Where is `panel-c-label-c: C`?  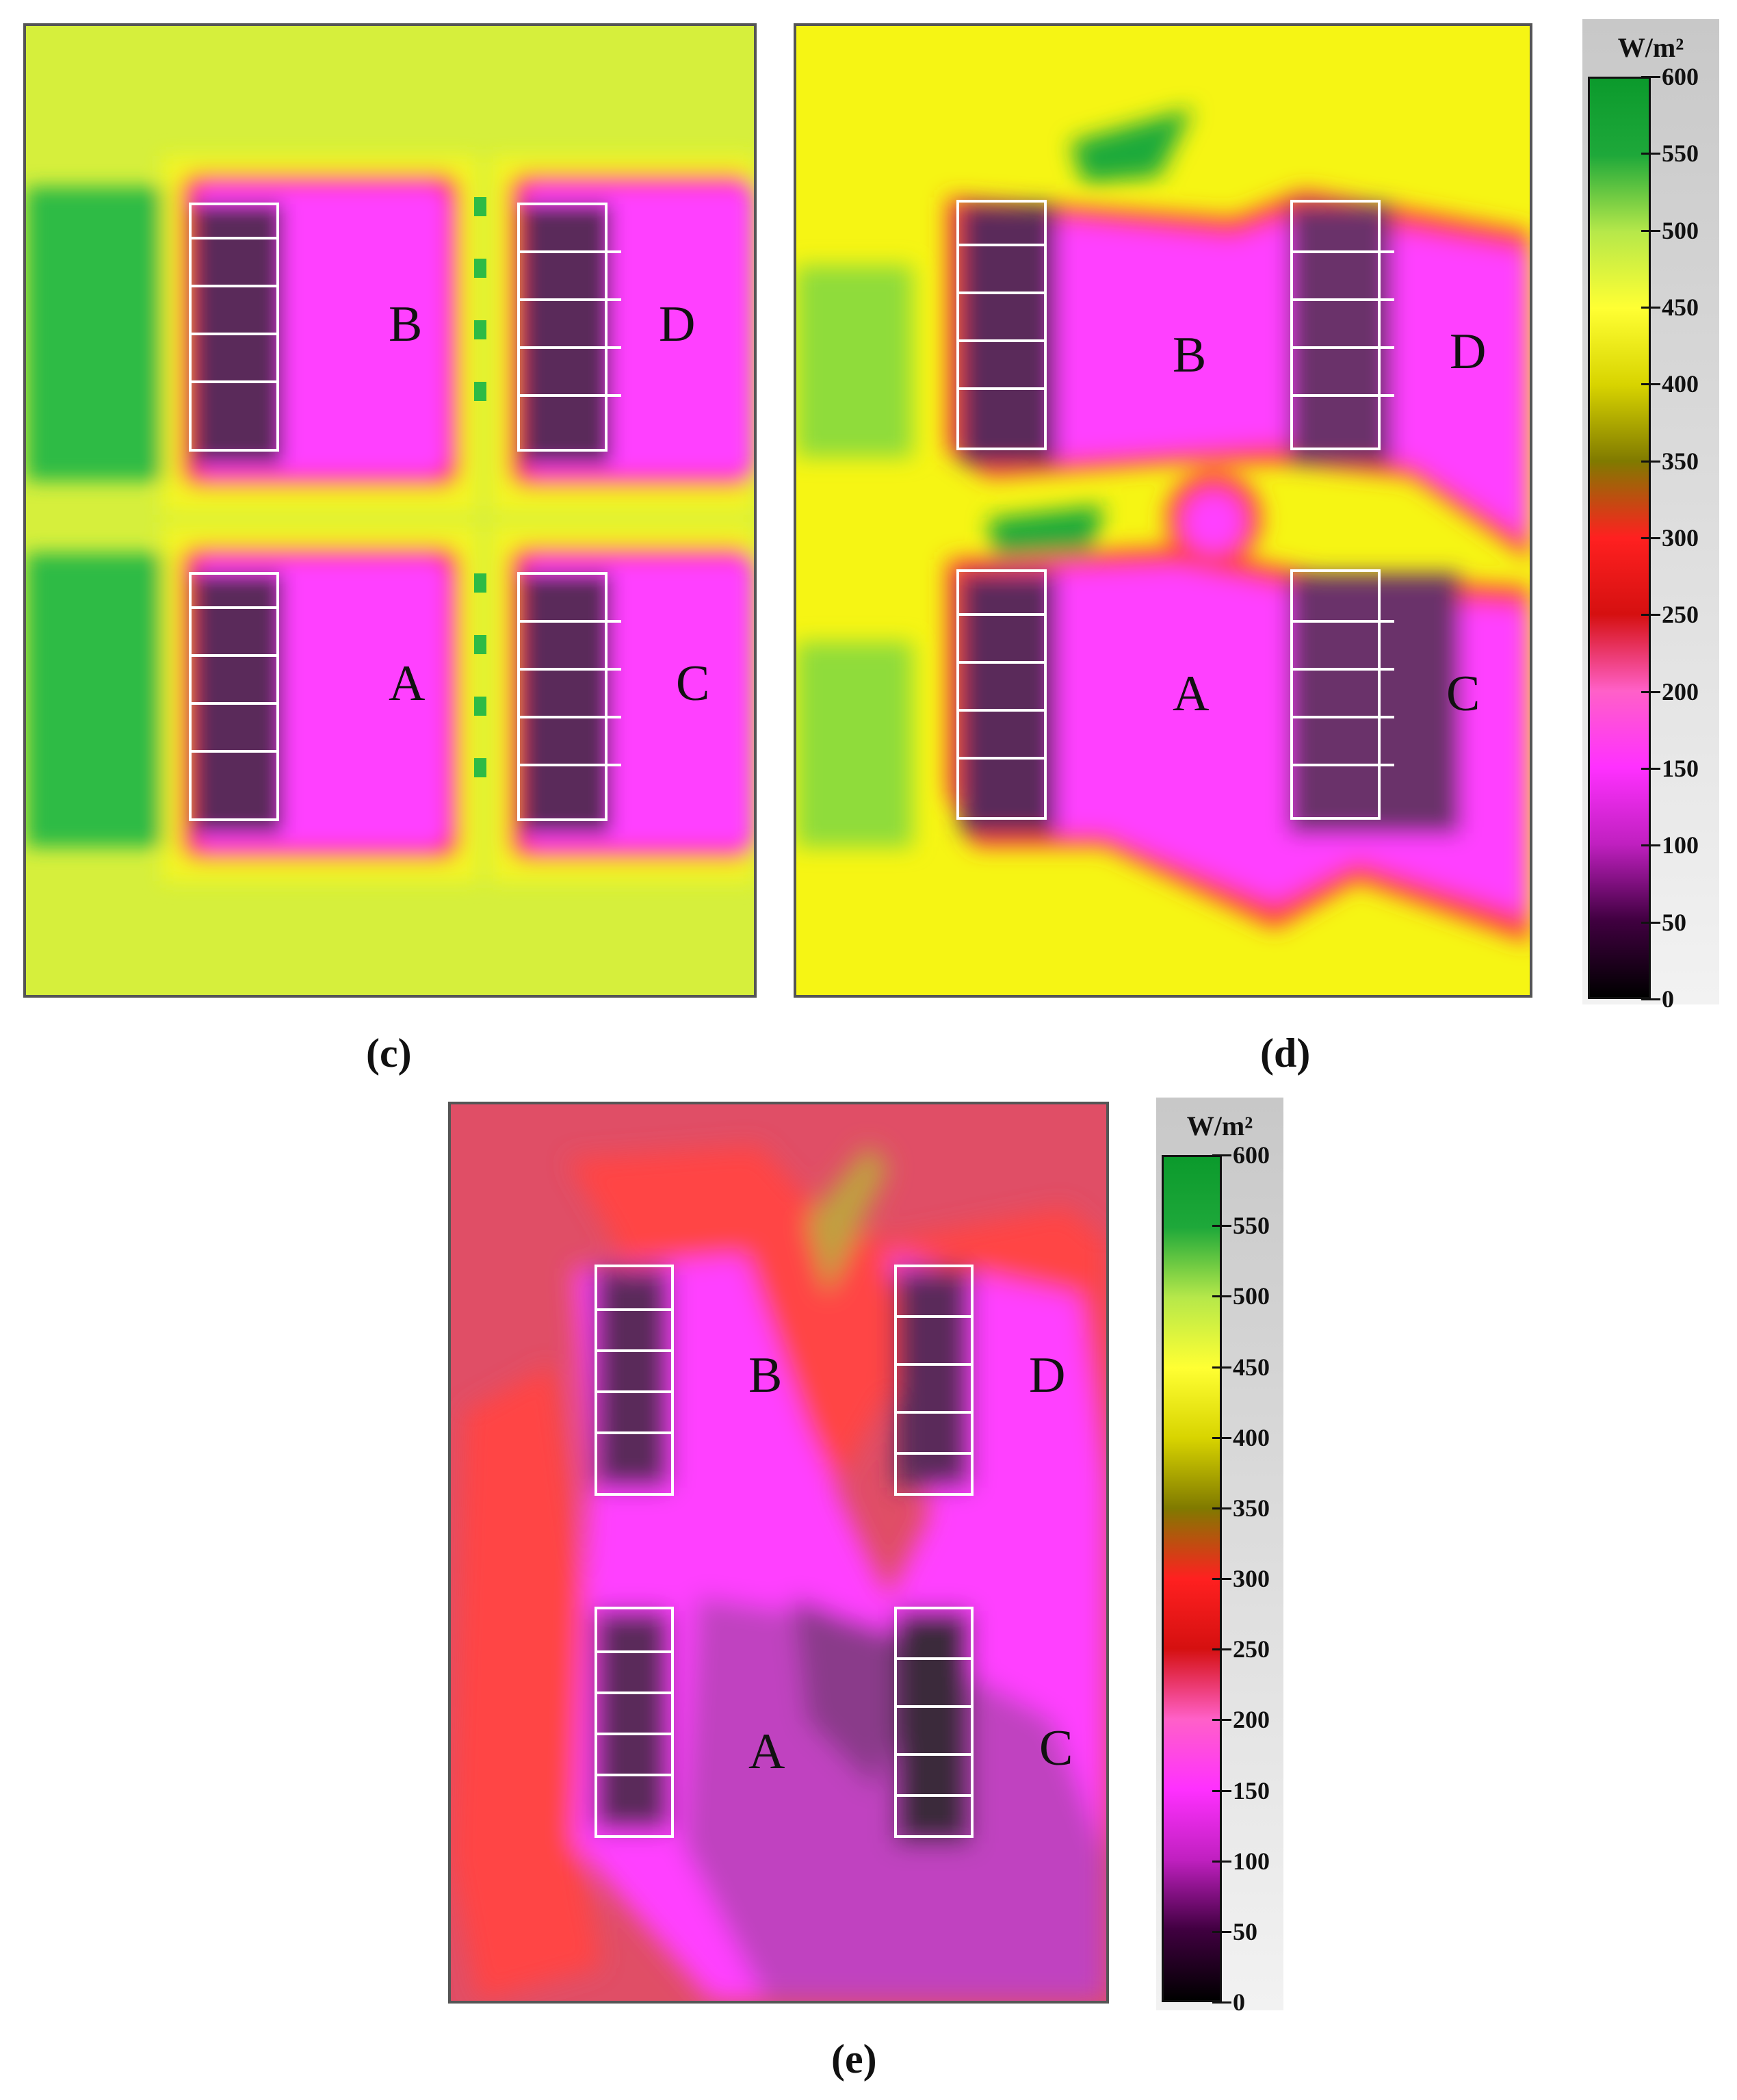
panel-c-label-c: C is located at coordinates (693, 684).